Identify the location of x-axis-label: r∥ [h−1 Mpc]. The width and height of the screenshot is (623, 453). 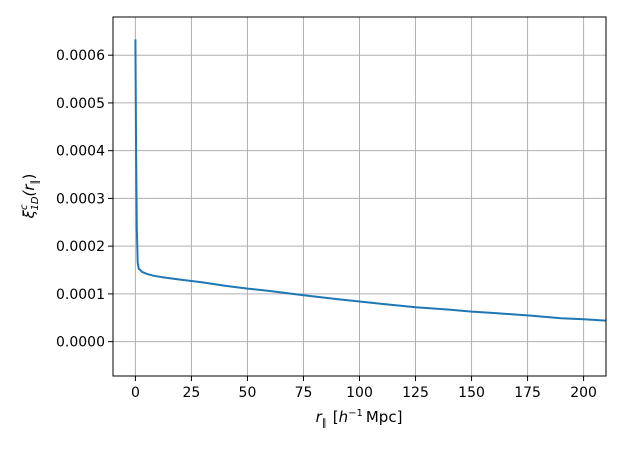
(359, 418).